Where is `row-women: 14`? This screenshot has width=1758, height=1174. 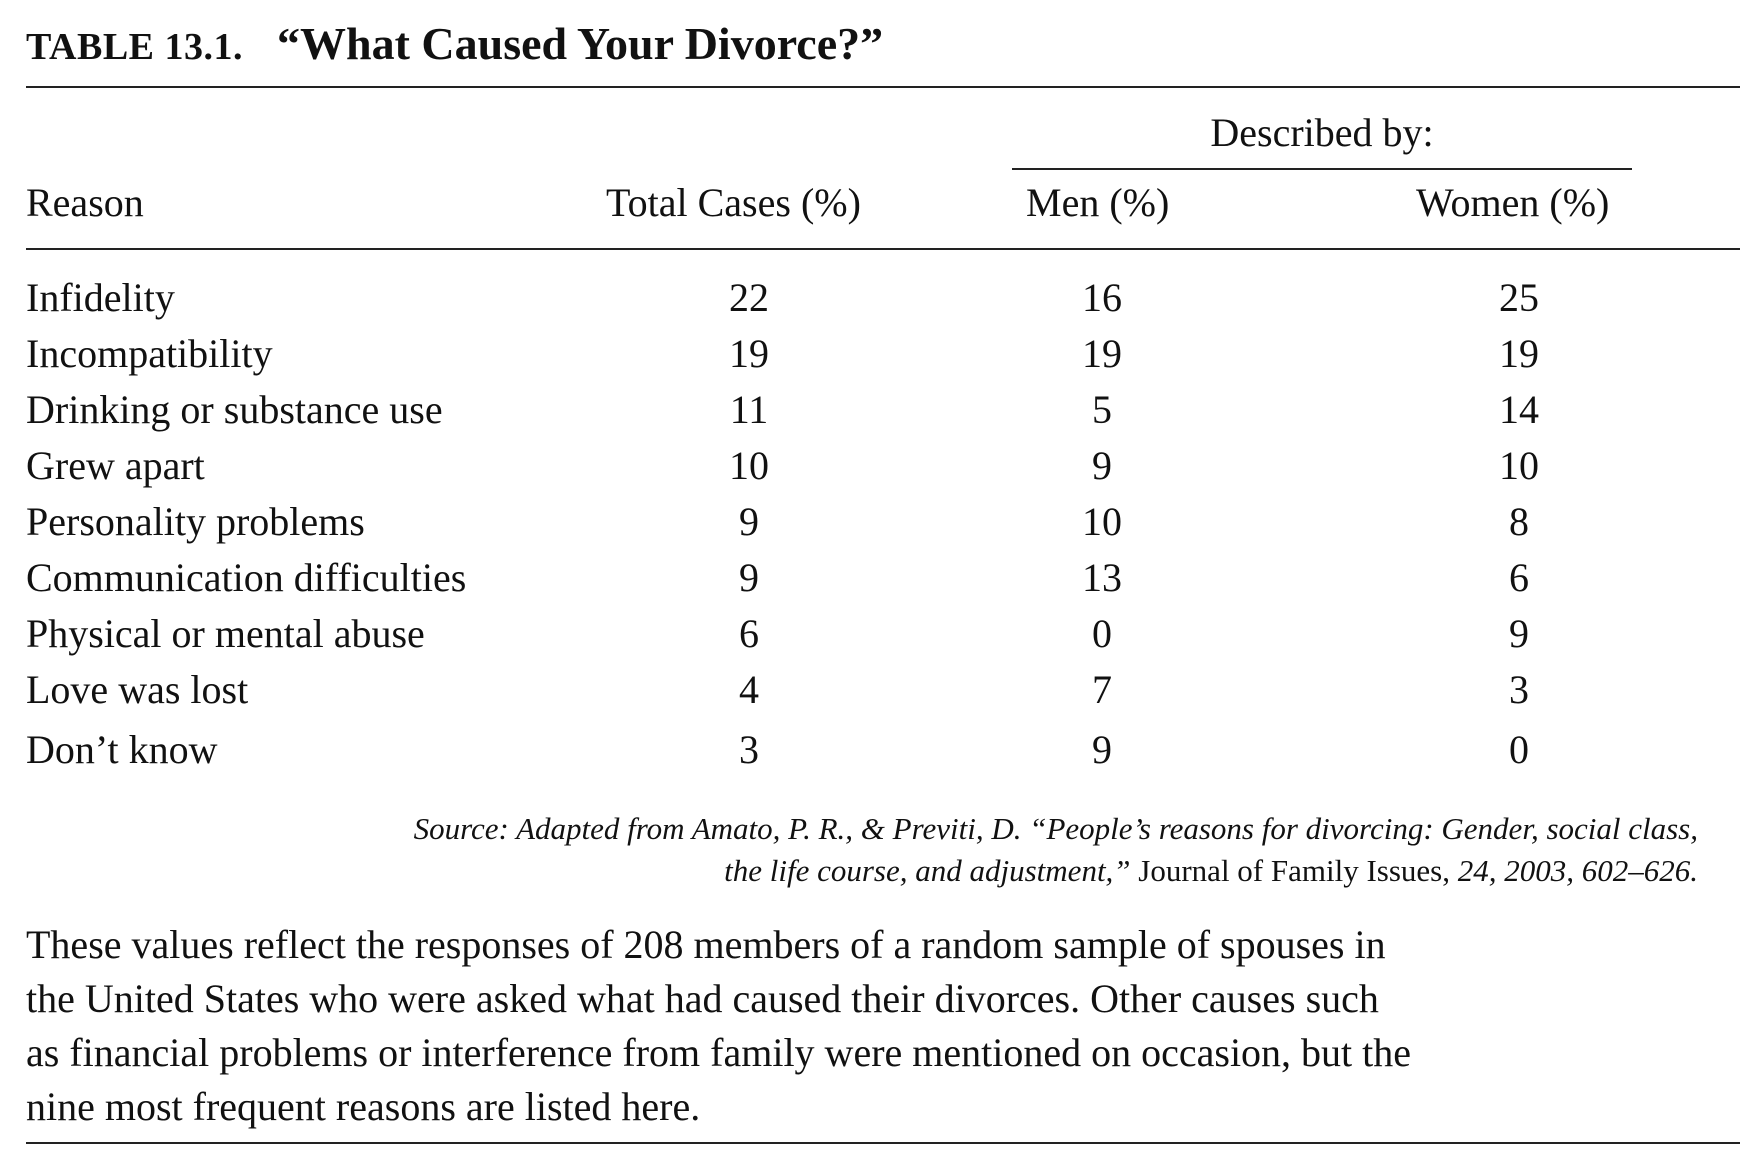
row-women: 14 is located at coordinates (1519, 409).